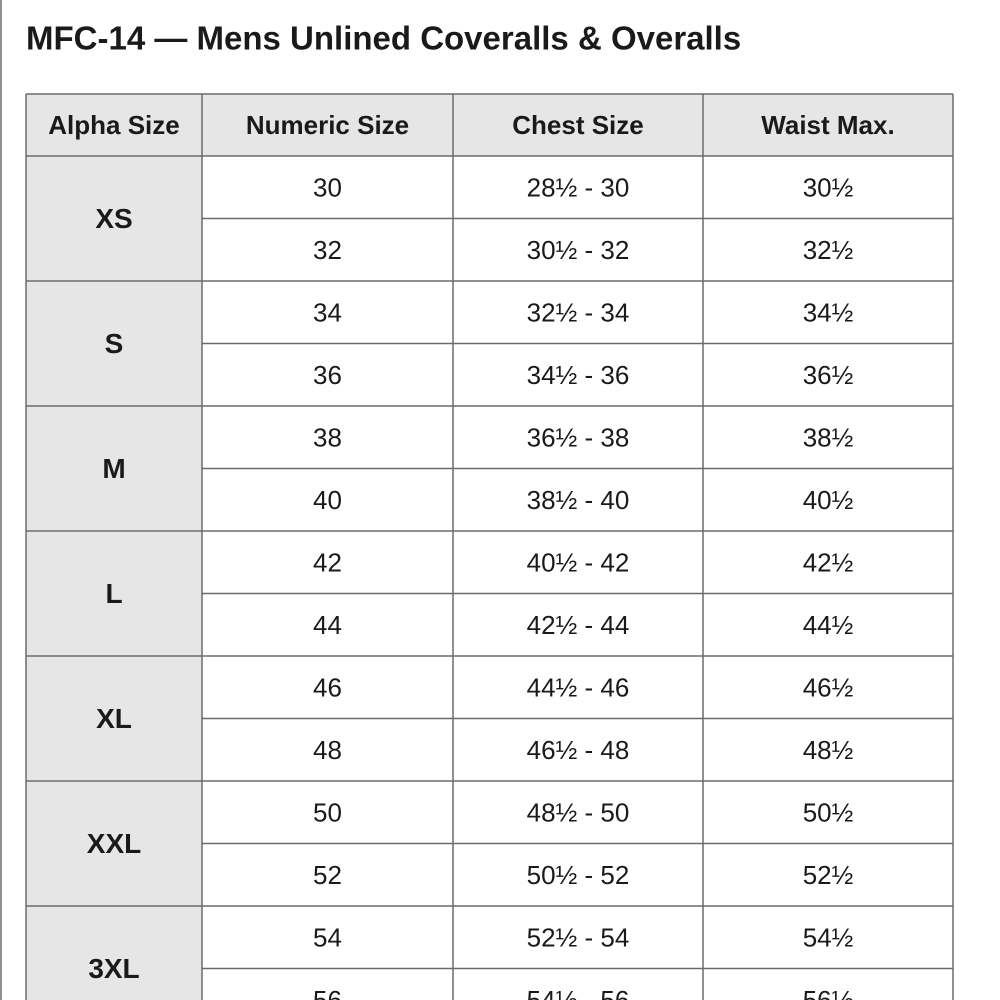 The height and width of the screenshot is (1000, 1000). I want to click on cell: 50½ - 52, so click(578, 875).